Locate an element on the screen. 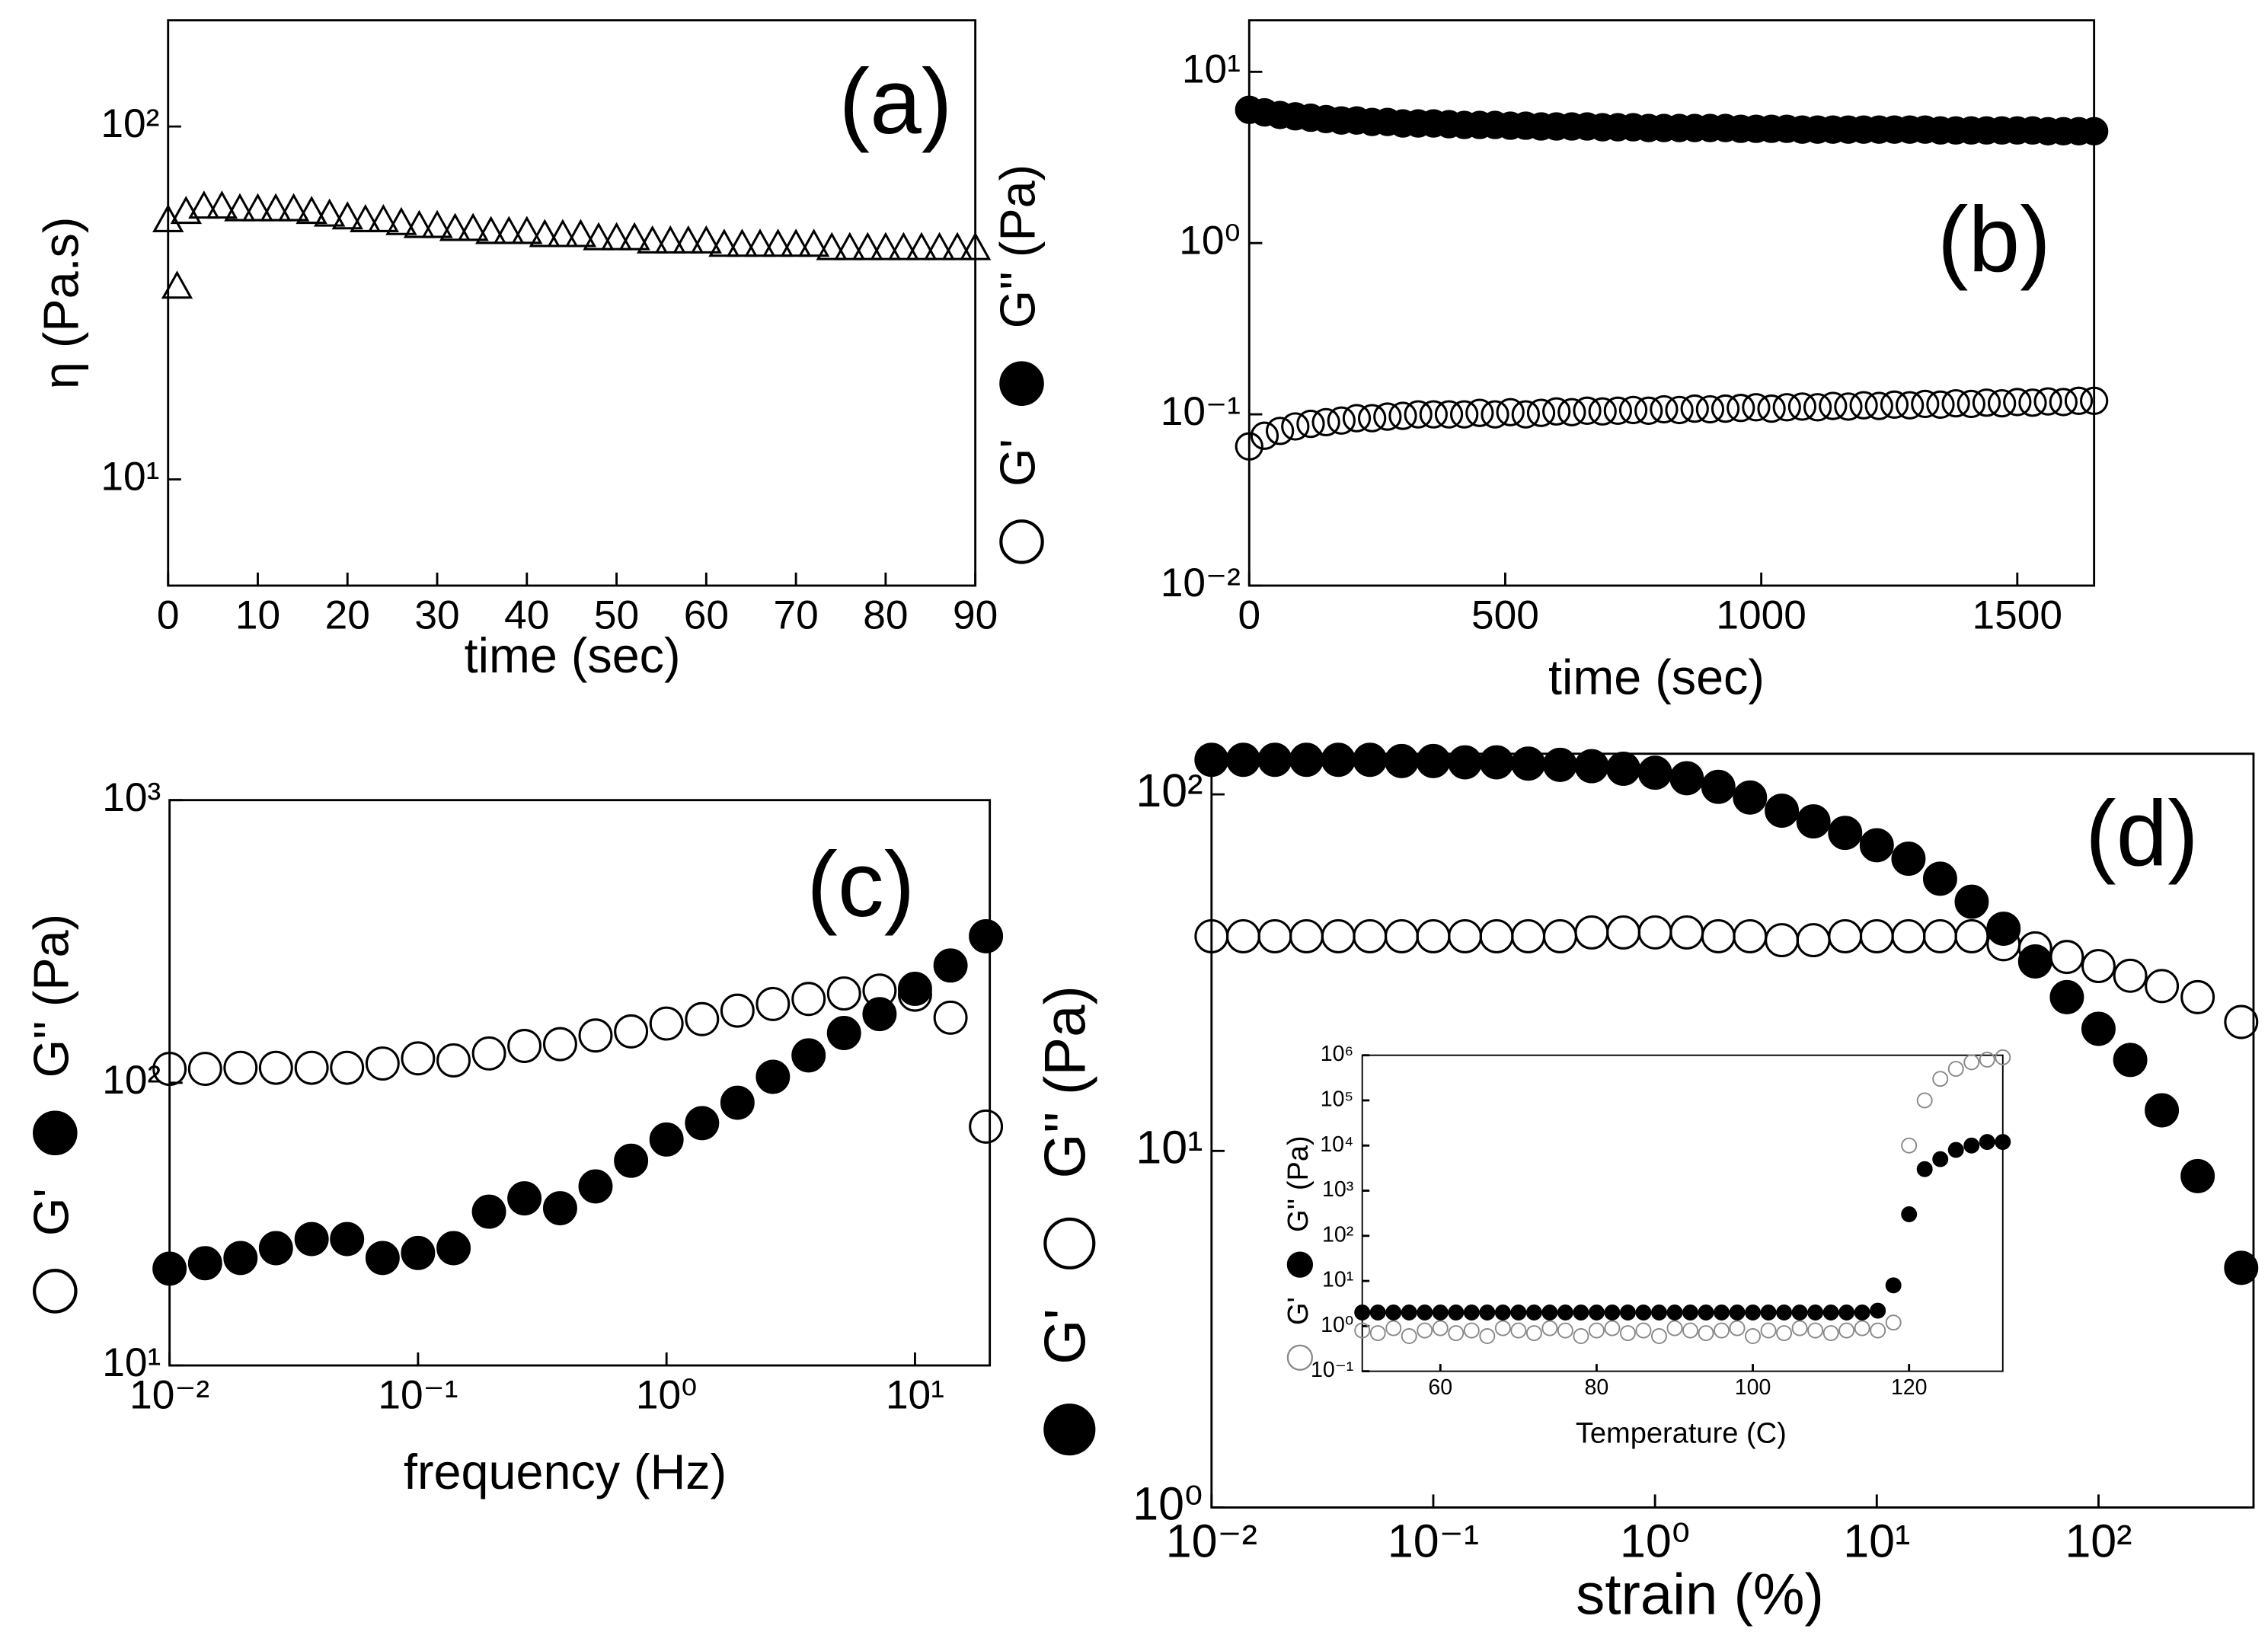 This screenshot has width=2268, height=1651. x-axis-label: Temperature (C) is located at coordinates (1681, 1433).